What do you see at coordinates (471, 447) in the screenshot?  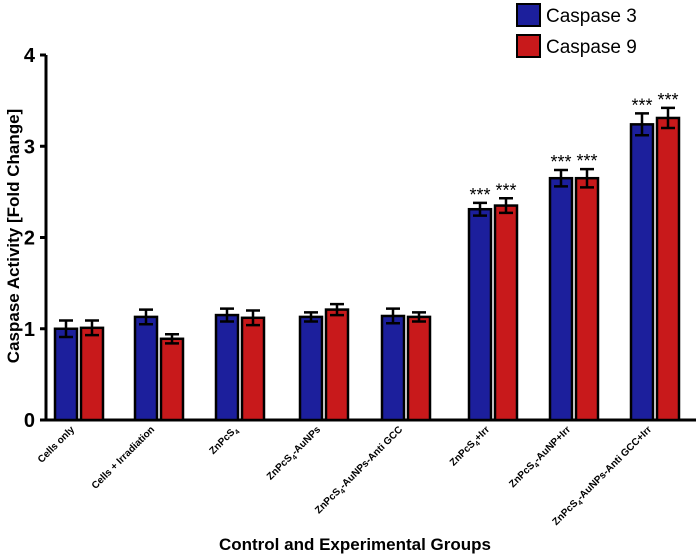 I see `x-tick-label: ZnPcS4+Irr` at bounding box center [471, 447].